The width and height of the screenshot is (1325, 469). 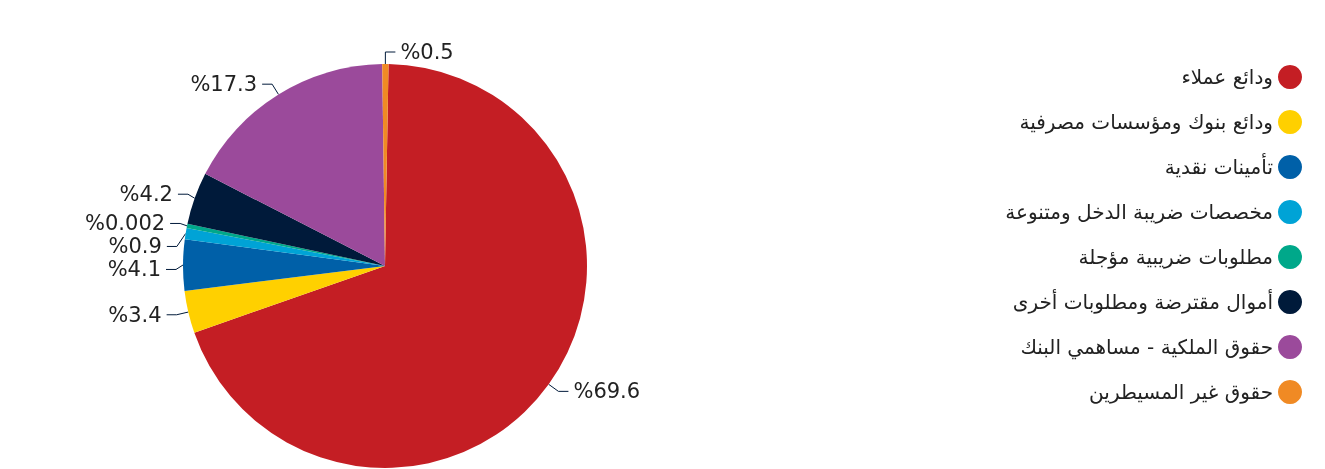 I want to click on legend-label: أموال مقترضة ومطلوبات أخرى, so click(x=1142, y=301).